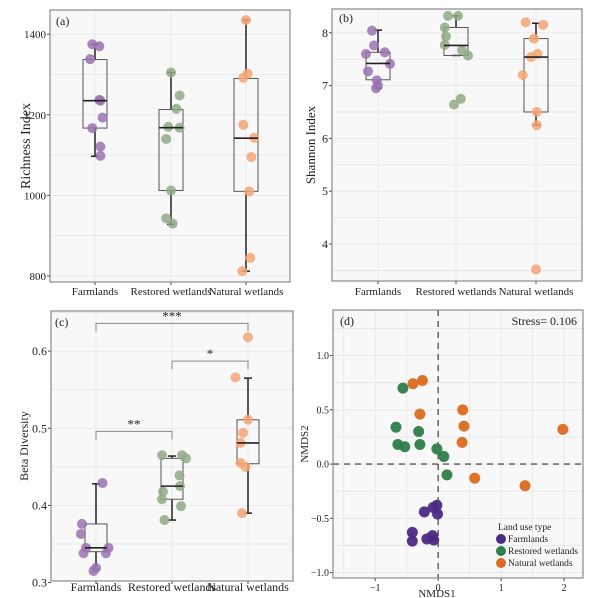 Image resolution: width=600 pixels, height=598 pixels. Describe the element at coordinates (323, 465) in the screenshot. I see `y-tick-label: 0.0` at that location.